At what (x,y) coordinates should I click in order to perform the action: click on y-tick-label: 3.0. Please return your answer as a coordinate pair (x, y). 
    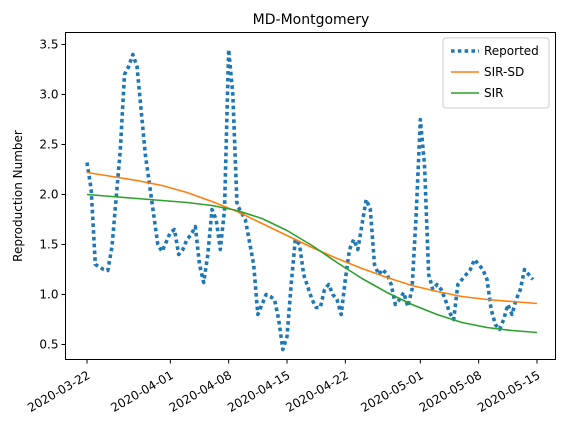
    Looking at the image, I should click on (48, 95).